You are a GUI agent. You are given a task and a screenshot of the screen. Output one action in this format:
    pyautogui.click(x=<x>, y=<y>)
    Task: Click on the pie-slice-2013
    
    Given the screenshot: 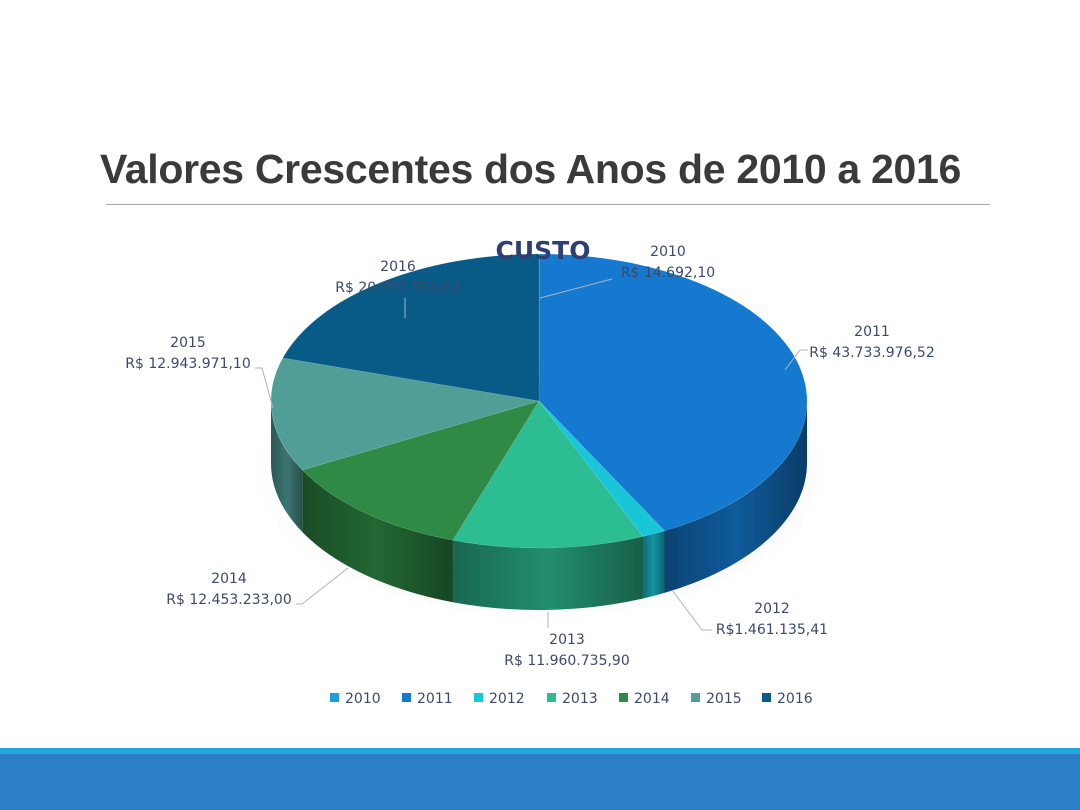 What is the action you would take?
    pyautogui.click(x=548, y=474)
    